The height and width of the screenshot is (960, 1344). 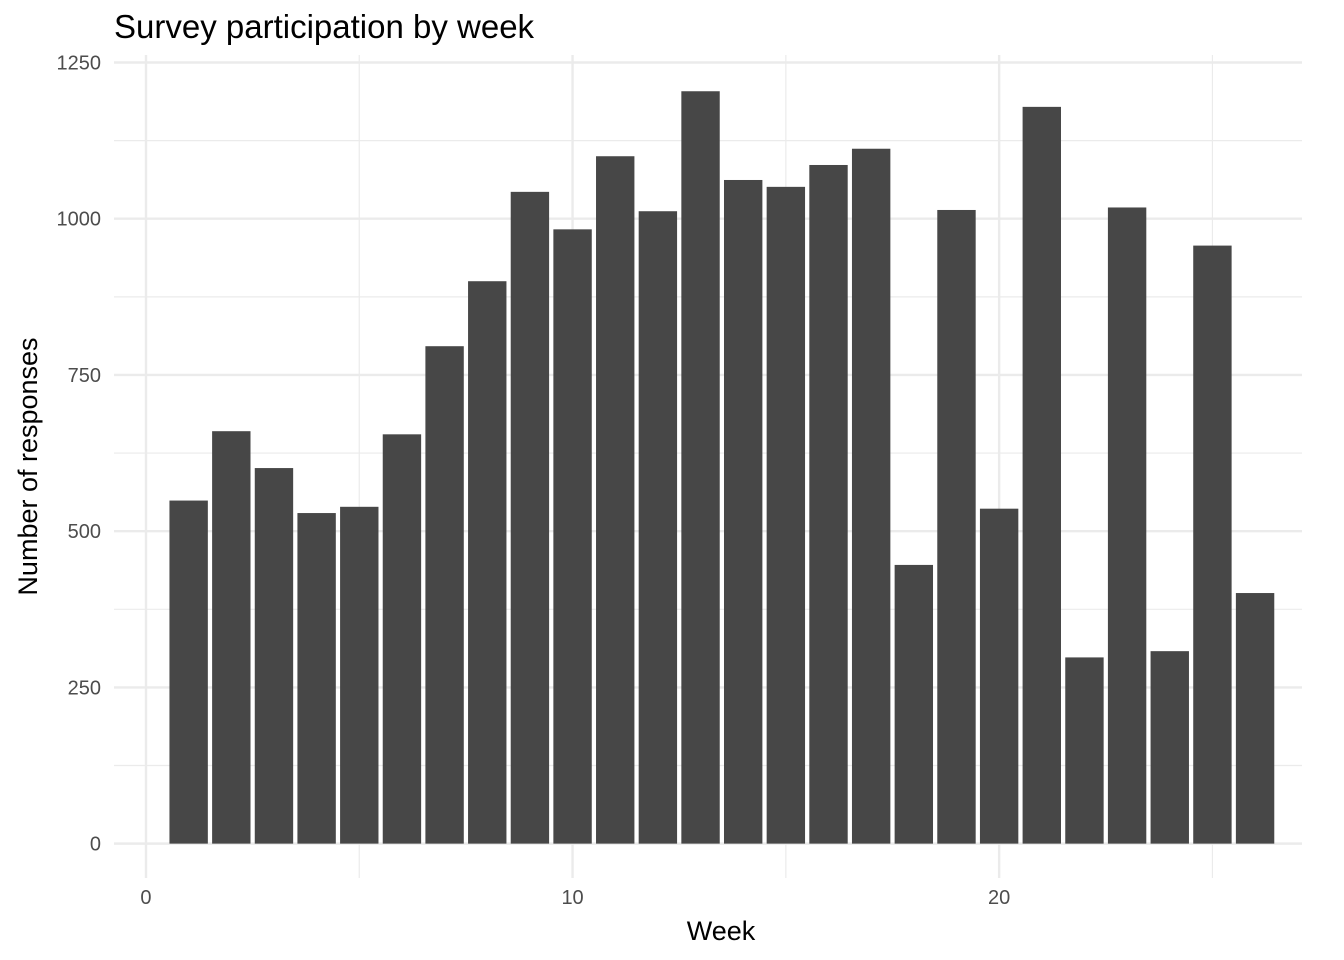 What do you see at coordinates (145, 898) in the screenshot?
I see `x-tick-label: 0` at bounding box center [145, 898].